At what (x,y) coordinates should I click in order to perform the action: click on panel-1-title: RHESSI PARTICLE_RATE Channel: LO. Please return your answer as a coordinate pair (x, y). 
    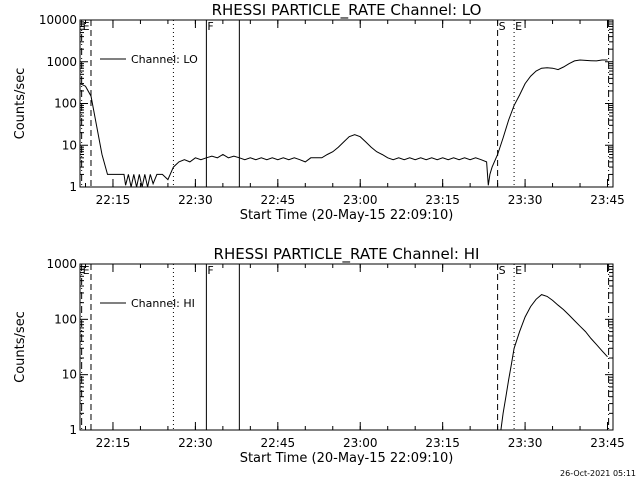
    Looking at the image, I should click on (347, 10).